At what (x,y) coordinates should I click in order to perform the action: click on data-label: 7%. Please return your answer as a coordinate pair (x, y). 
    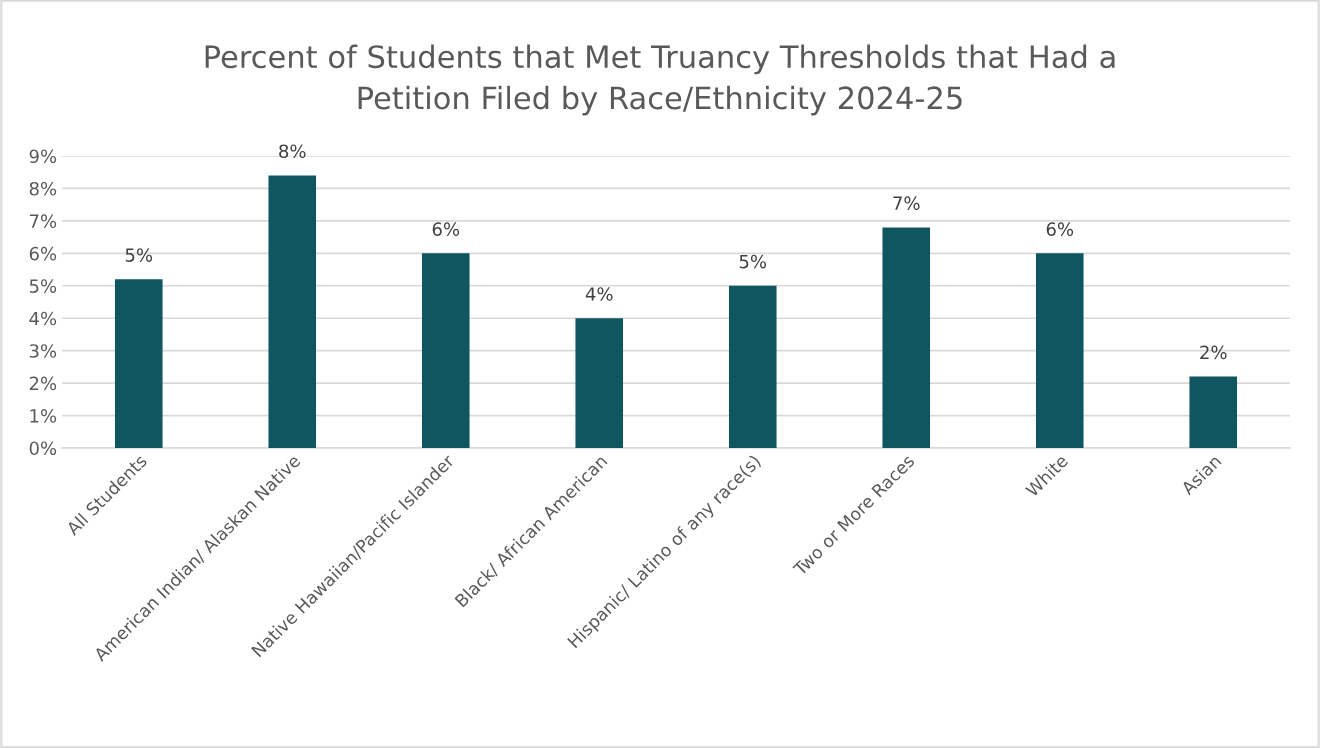
    Looking at the image, I should click on (906, 203).